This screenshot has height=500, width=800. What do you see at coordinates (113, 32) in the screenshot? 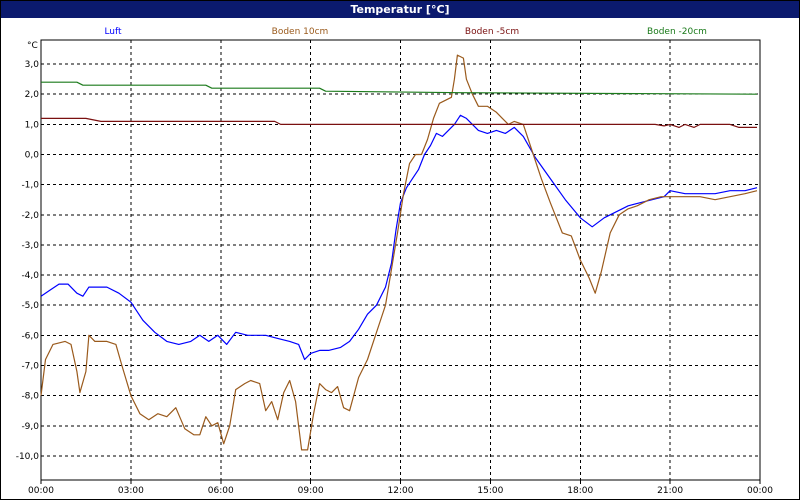
I see `legend-entry: Luft` at bounding box center [113, 32].